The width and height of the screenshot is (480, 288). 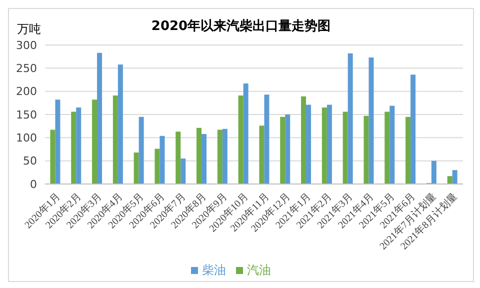 I want to click on y-tick-label: 250, so click(x=26, y=69).